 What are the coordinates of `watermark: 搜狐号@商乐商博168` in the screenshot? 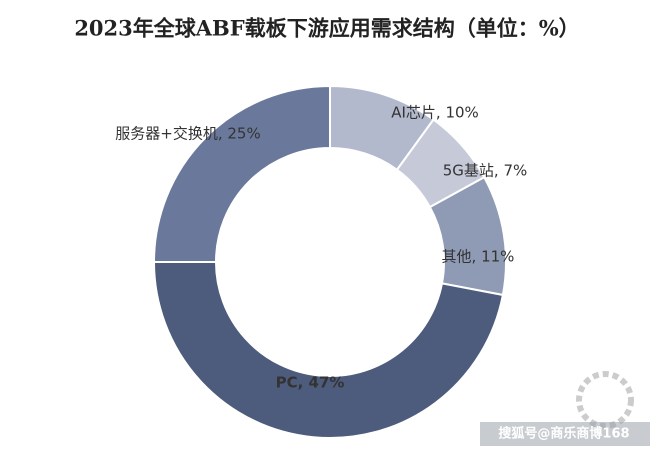 It's located at (563, 434).